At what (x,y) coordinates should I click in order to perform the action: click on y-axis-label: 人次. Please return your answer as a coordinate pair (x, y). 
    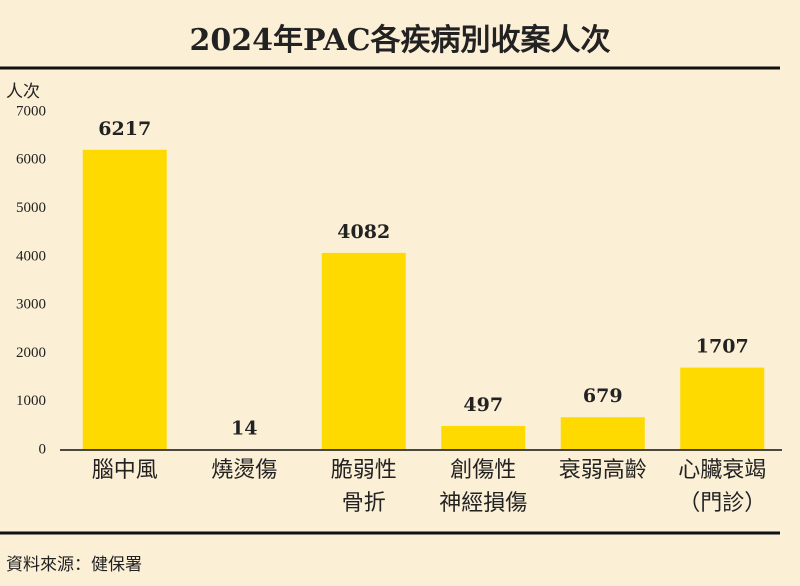
    Looking at the image, I should click on (23, 92).